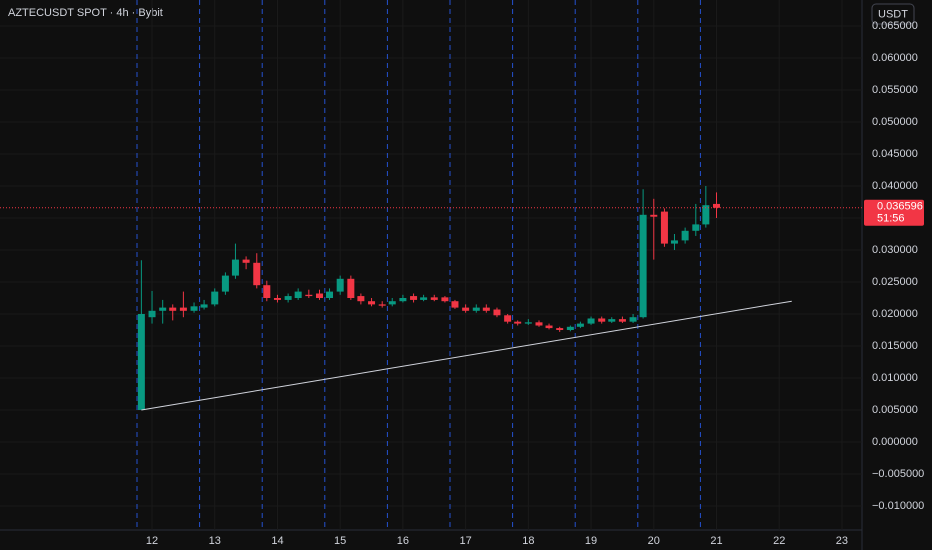  Describe the element at coordinates (895, 58) in the screenshot. I see `y-tick-label: 0.060000` at that location.